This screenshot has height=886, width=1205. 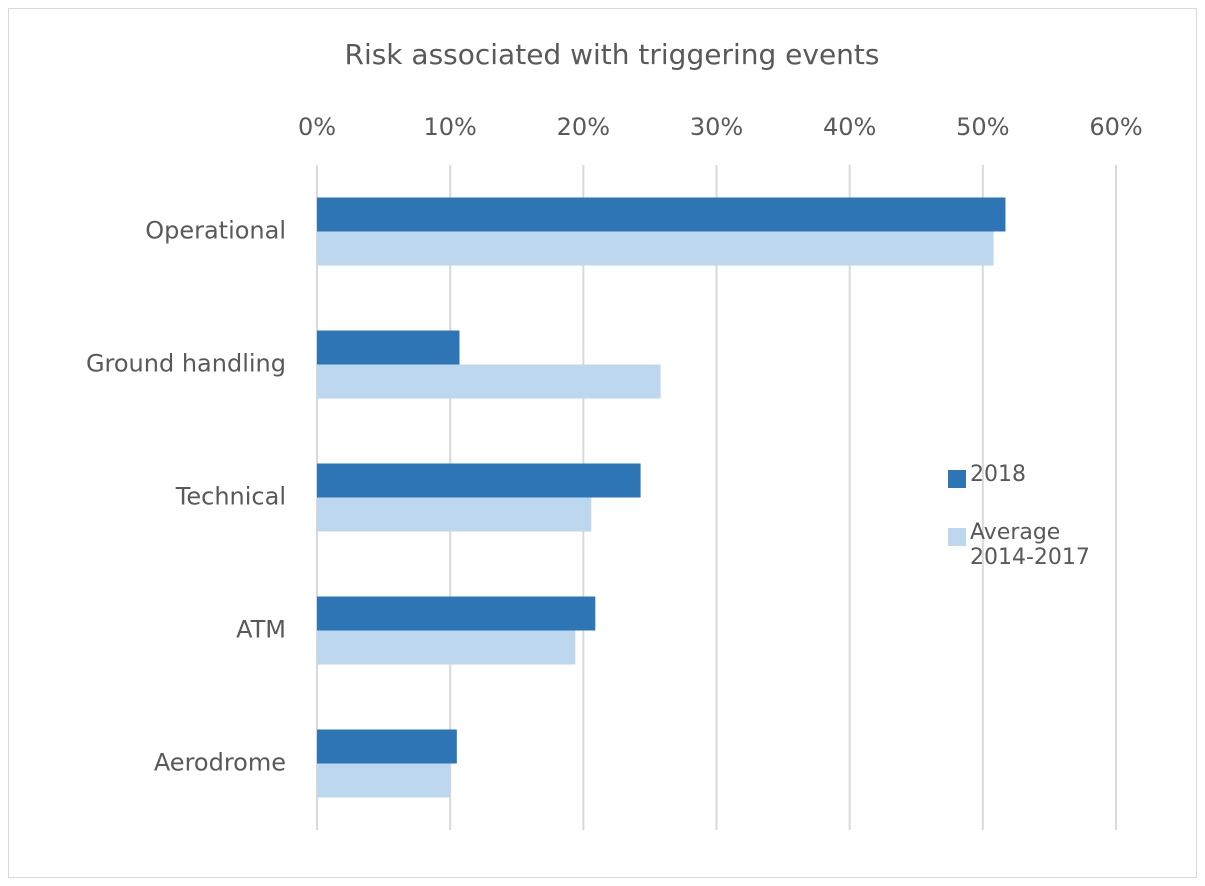 I want to click on x-tick-label: 30%, so click(x=716, y=127).